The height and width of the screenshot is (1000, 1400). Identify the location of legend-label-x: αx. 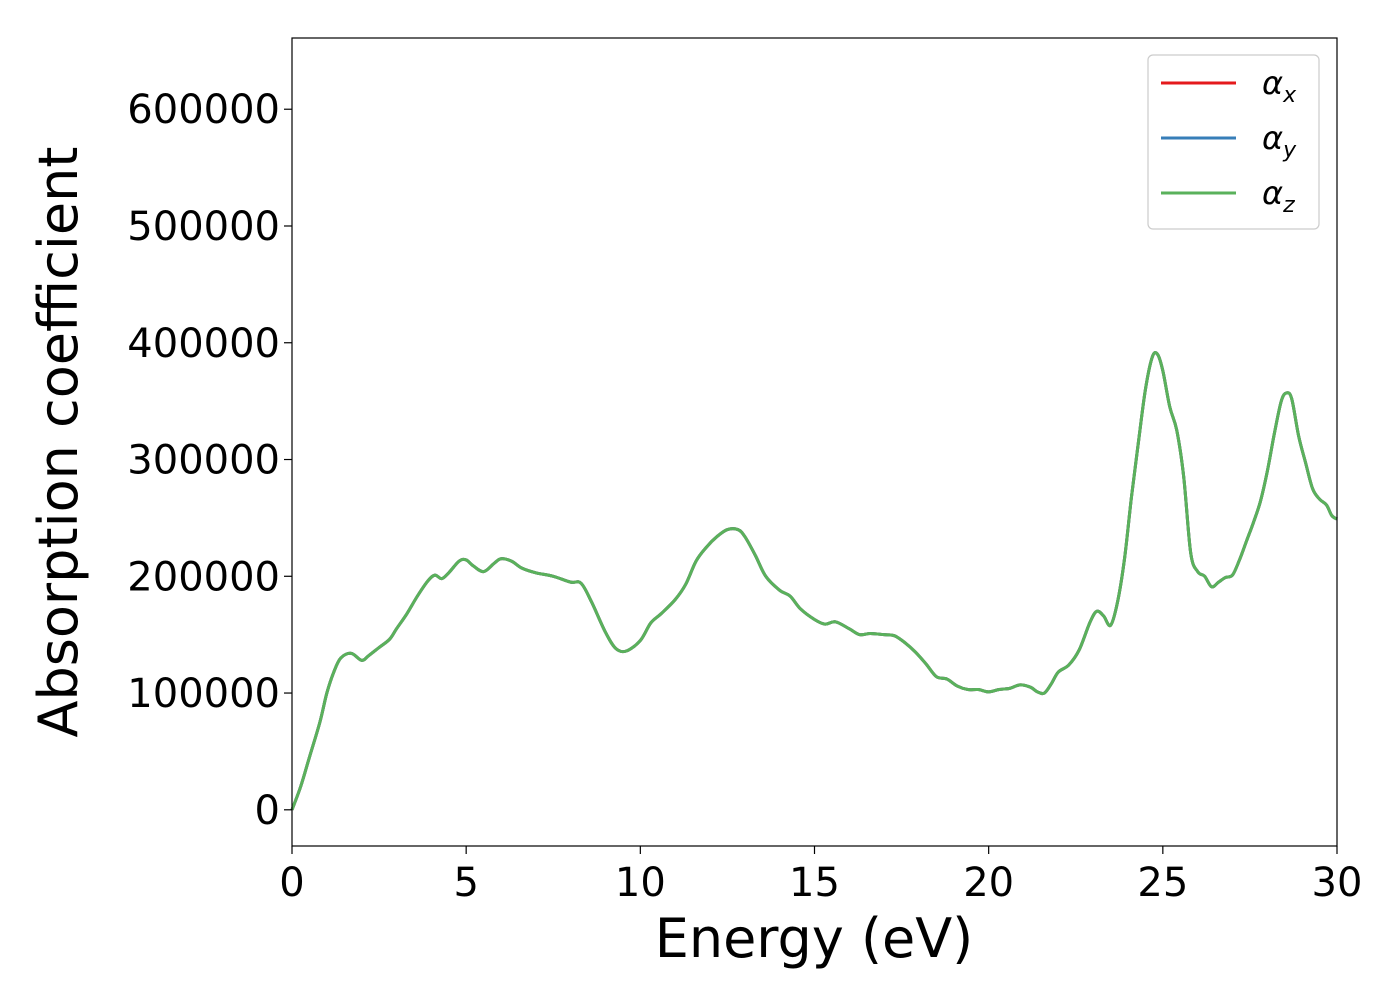
(1279, 86).